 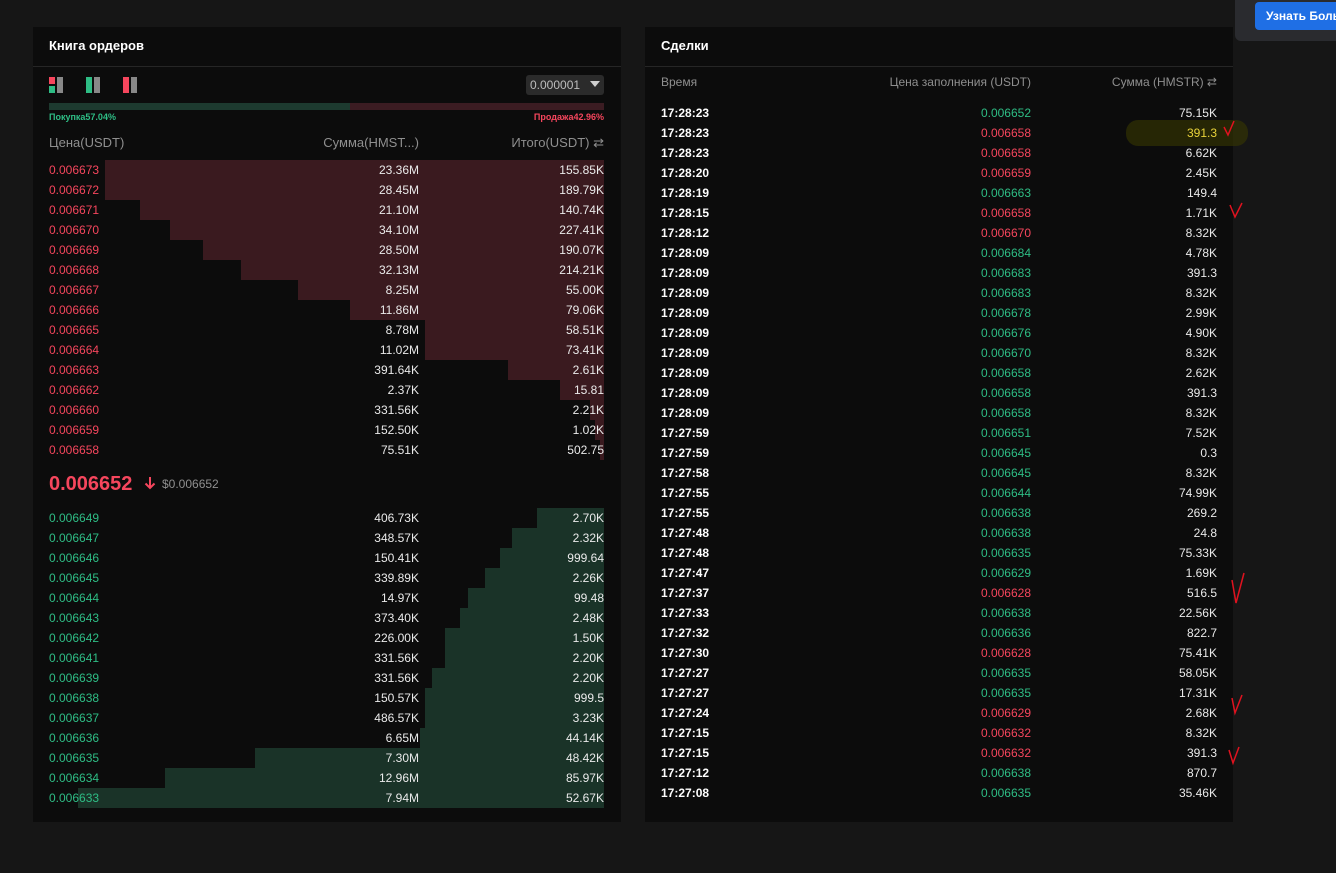 I want to click on price: 0.006638, so click(x=74, y=698).